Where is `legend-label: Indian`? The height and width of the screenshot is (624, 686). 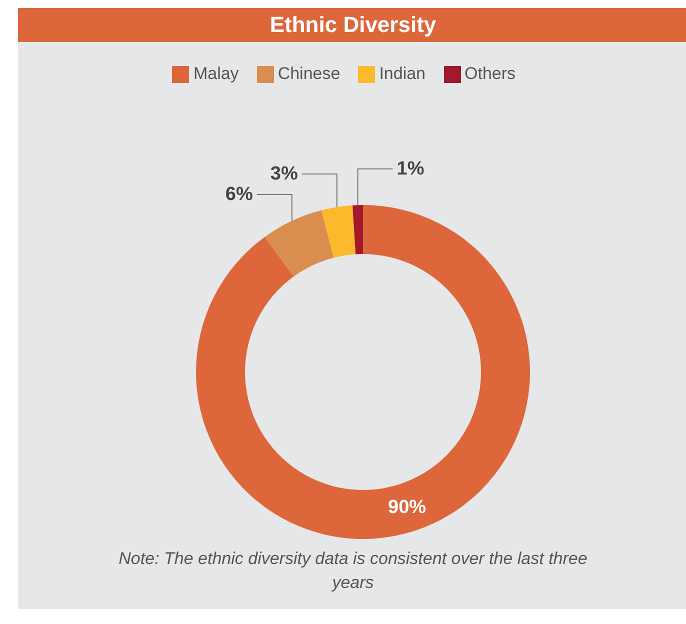
legend-label: Indian is located at coordinates (402, 73).